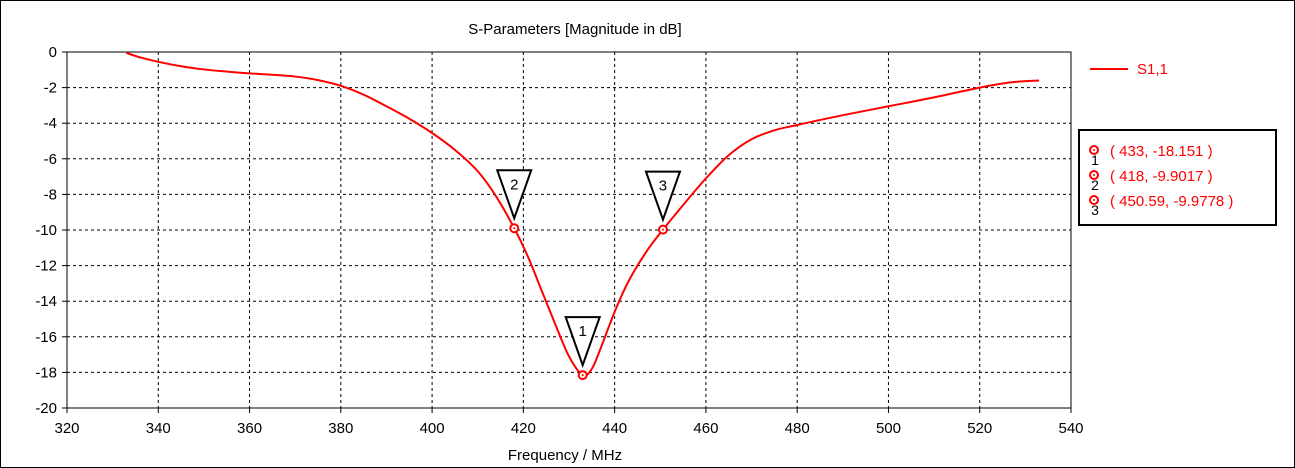  Describe the element at coordinates (1171, 201) in the screenshot. I see `readout-value: ( 450.59, -9.9778 )` at that location.